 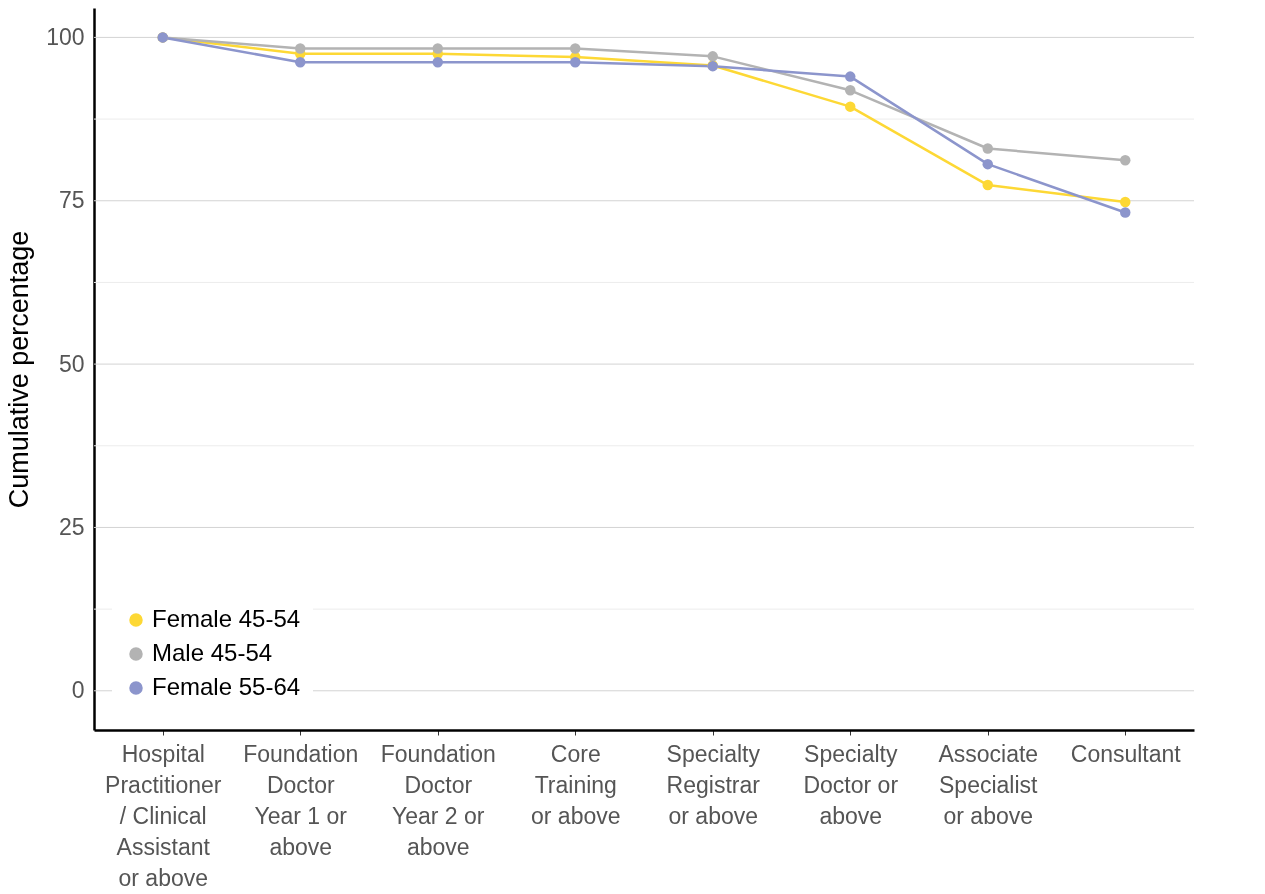 I want to click on x-tick-label: Foundation Doctor Year 1 or above, so click(x=301, y=800).